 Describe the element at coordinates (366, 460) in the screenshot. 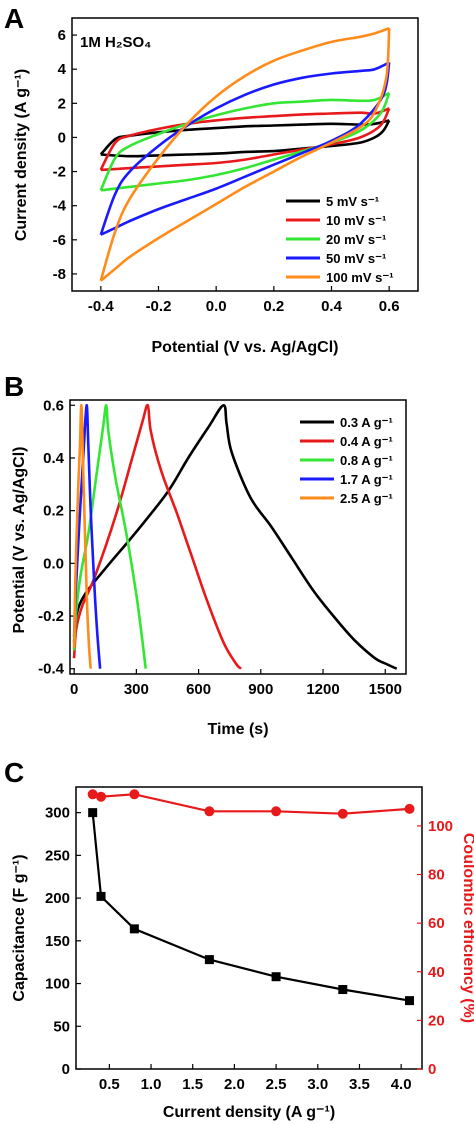

I see `legend-label: 0.8 A g⁻¹` at that location.